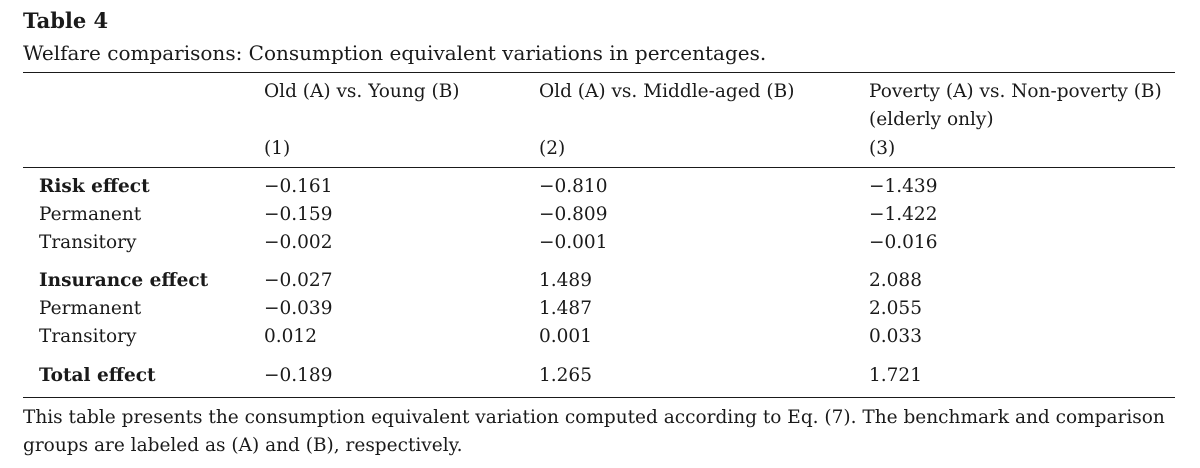 The image size is (1200, 468). I want to click on col-2-header: Old (A) vs. Middle-aged (B), so click(667, 91).